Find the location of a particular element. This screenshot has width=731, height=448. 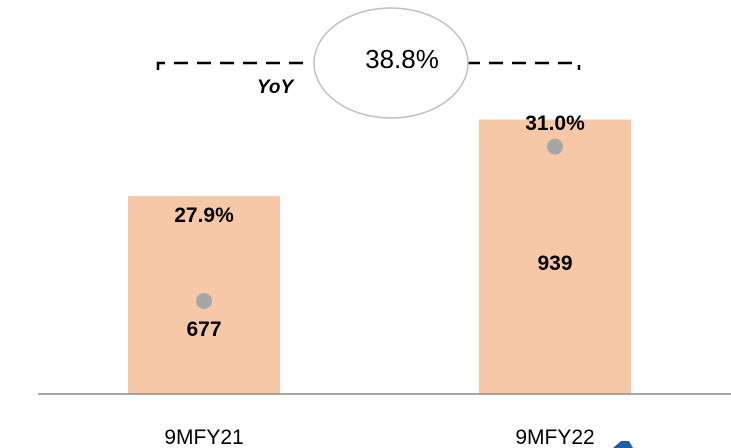

bar-value-label-9MFY21: 677 is located at coordinates (203, 329).